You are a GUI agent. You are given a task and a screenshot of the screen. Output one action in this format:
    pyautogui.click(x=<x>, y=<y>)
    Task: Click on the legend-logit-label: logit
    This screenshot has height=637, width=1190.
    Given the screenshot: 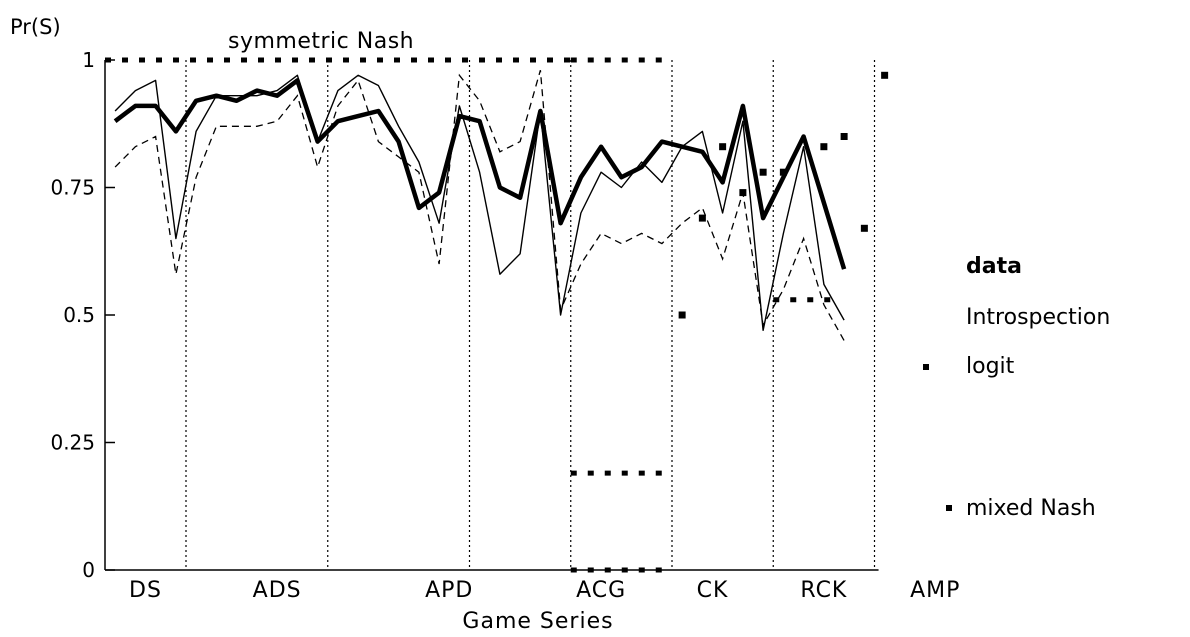 What is the action you would take?
    pyautogui.click(x=990, y=366)
    